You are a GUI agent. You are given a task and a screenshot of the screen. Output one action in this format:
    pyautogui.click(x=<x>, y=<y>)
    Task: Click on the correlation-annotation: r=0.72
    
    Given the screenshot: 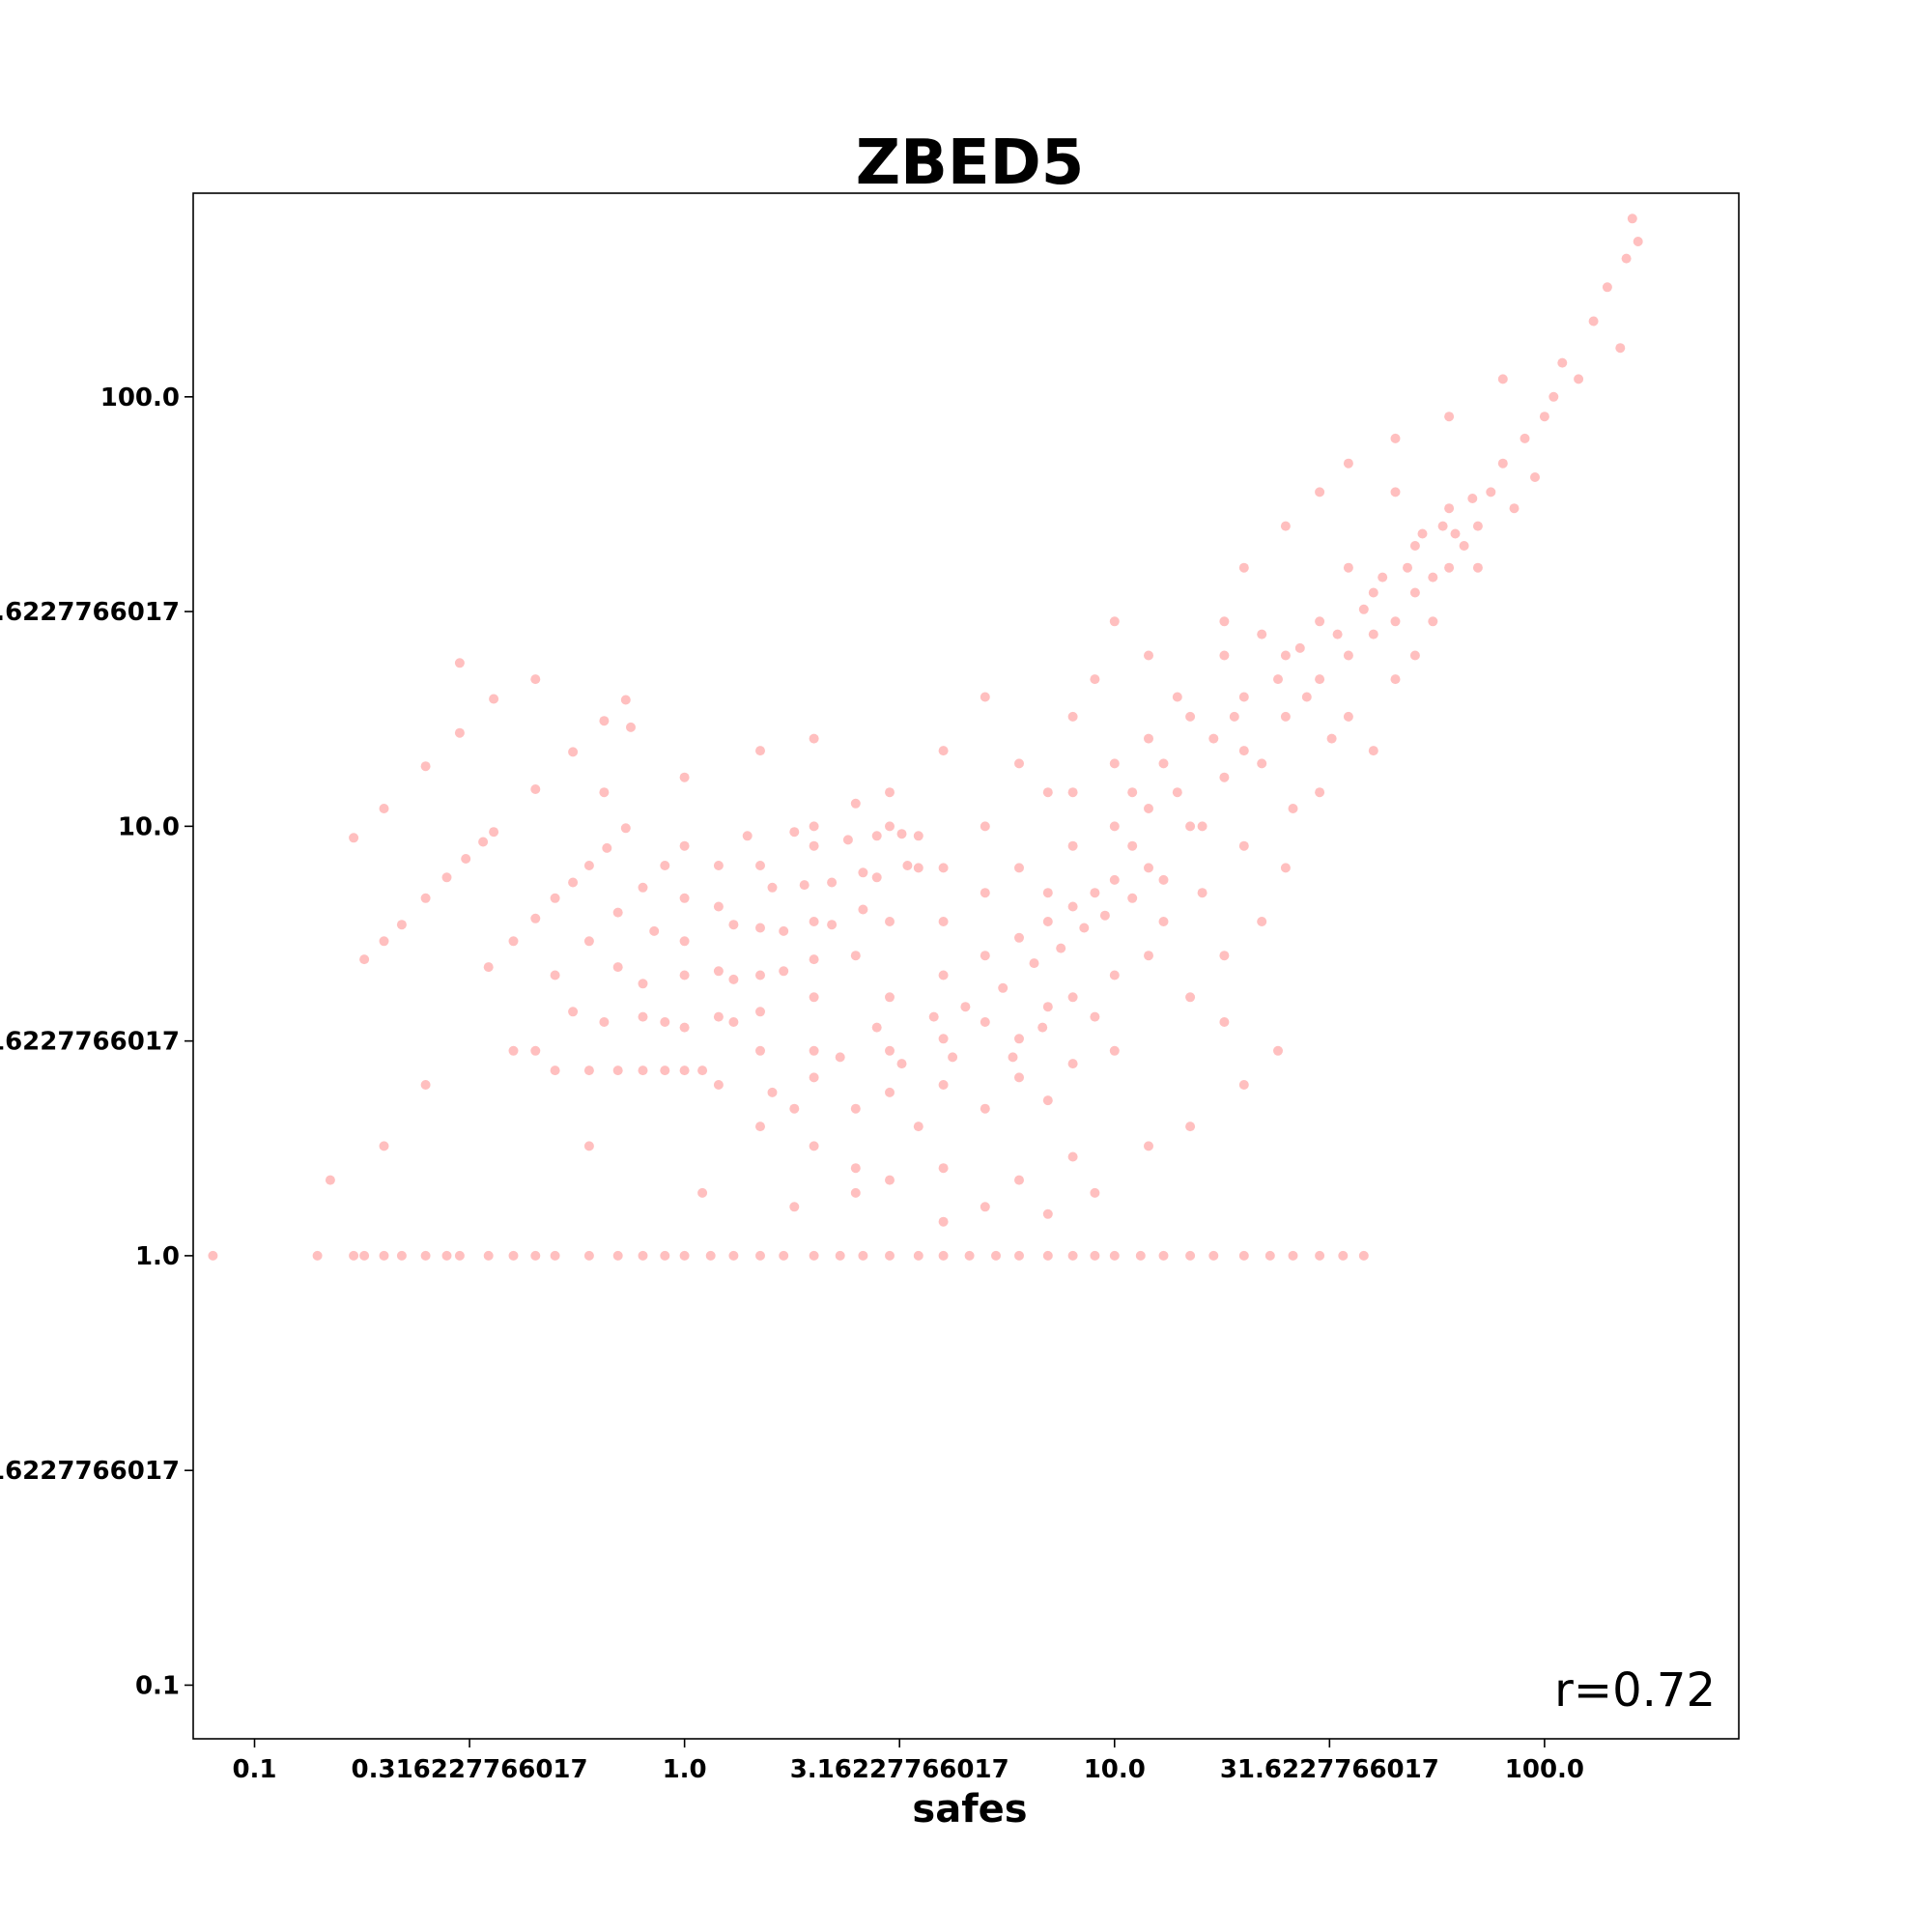 What is the action you would take?
    pyautogui.click(x=1635, y=1690)
    